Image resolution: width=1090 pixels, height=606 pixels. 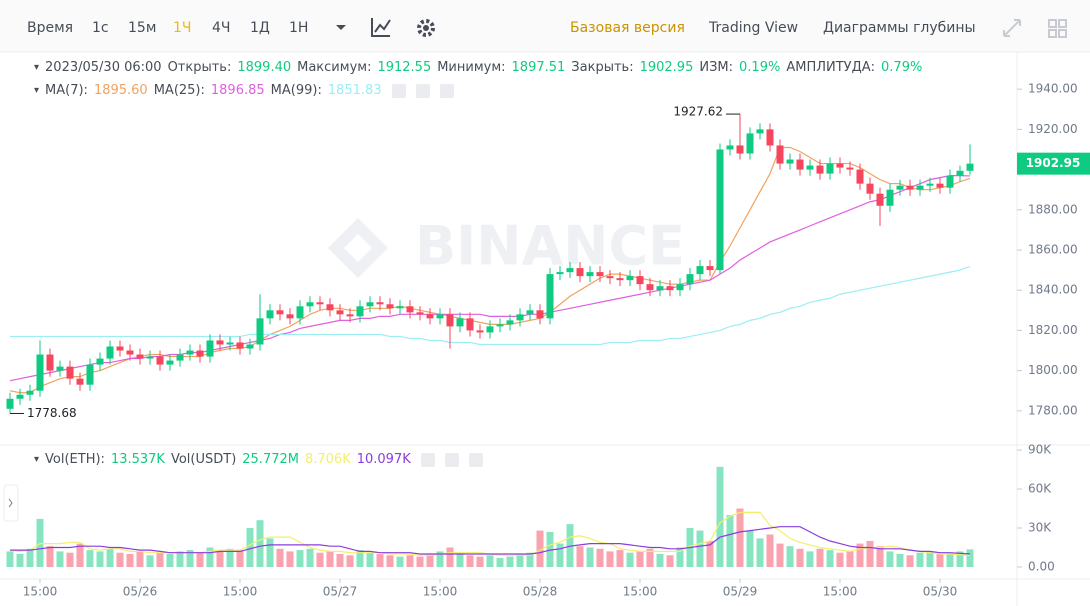 I want to click on indicator-icon, so click(x=381, y=27).